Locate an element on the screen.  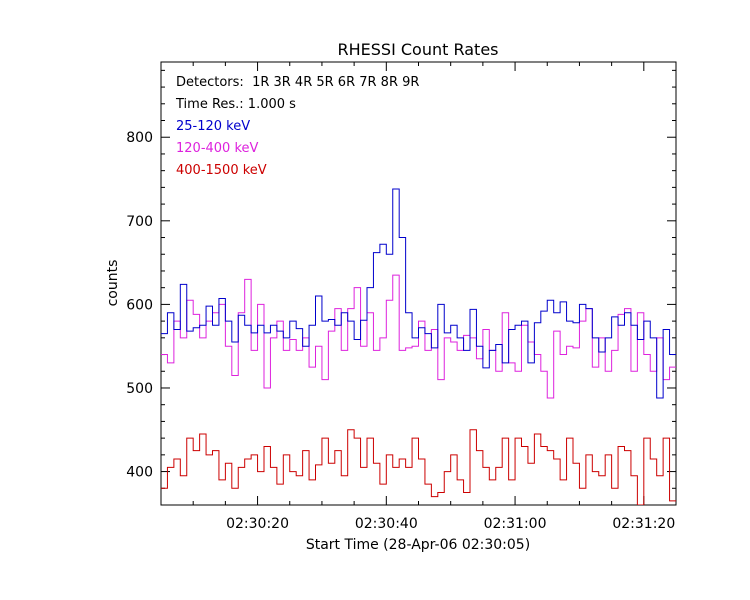
x-tick-label: 02:30:20 is located at coordinates (257, 524).